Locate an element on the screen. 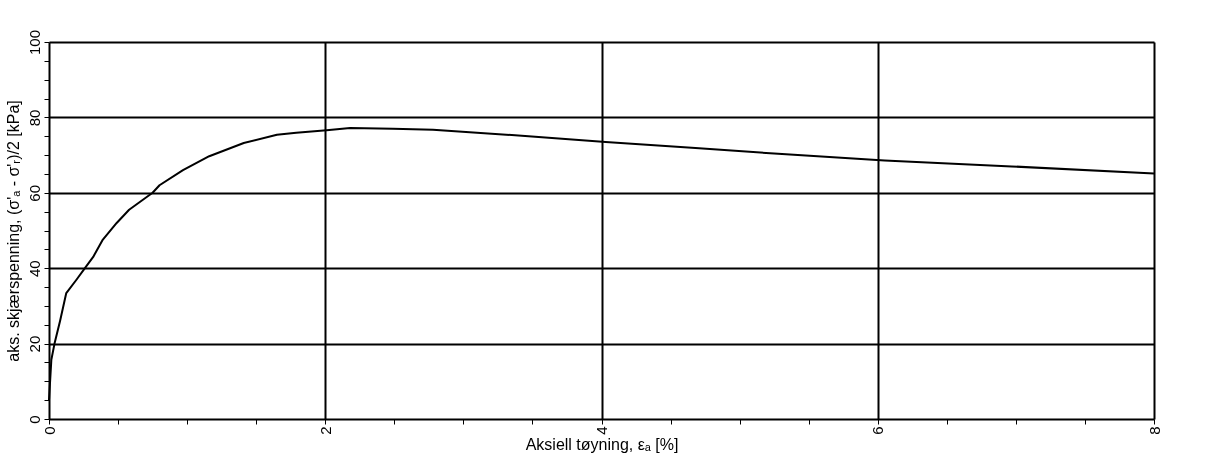  y-tick-label: 80 is located at coordinates (34, 118).